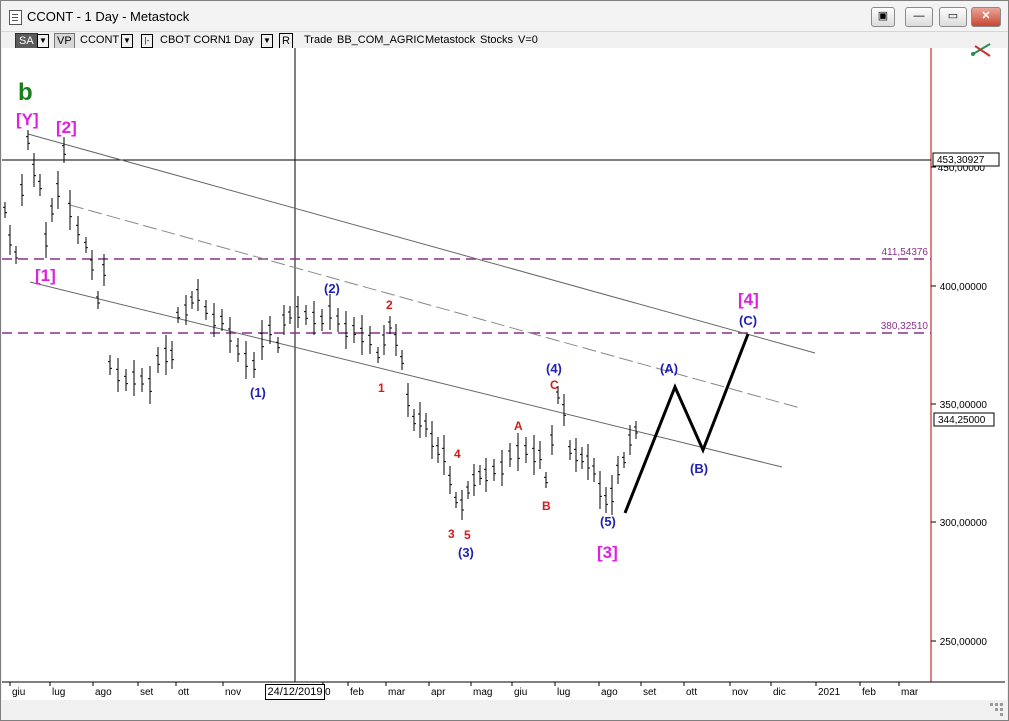  What do you see at coordinates (127, 41) in the screenshot?
I see `symbol-dropdown-icon: ▼` at bounding box center [127, 41].